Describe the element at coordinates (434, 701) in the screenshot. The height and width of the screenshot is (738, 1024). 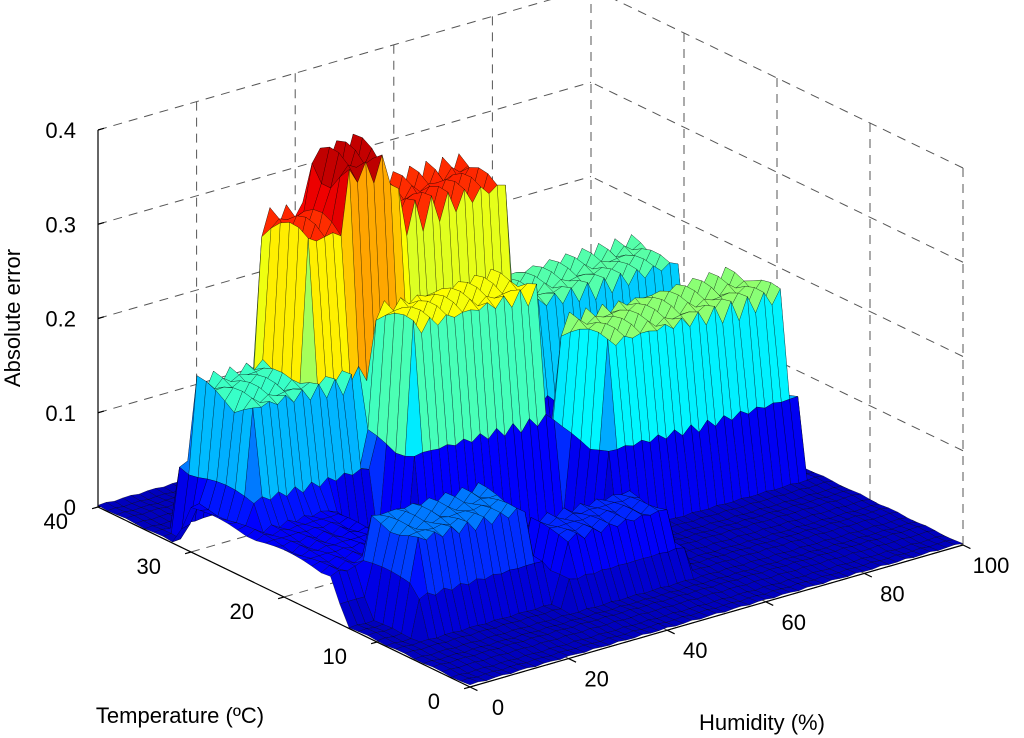
I see `y-tick-label: 0` at that location.